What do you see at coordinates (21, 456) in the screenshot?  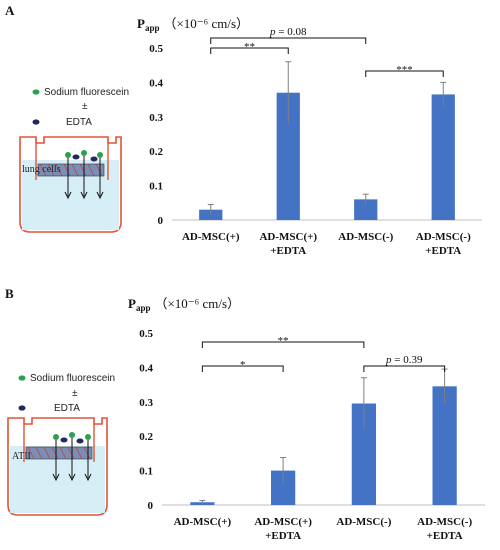 I see `well-label-b: ATII` at bounding box center [21, 456].